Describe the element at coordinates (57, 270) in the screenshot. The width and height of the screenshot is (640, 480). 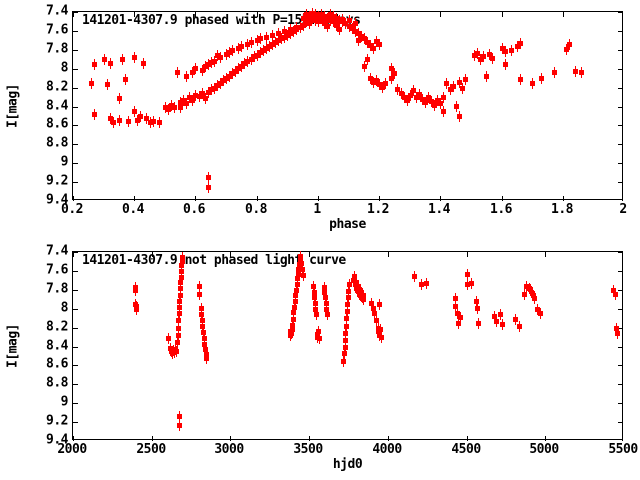
I see `y-tick-label: 7.6` at that location.